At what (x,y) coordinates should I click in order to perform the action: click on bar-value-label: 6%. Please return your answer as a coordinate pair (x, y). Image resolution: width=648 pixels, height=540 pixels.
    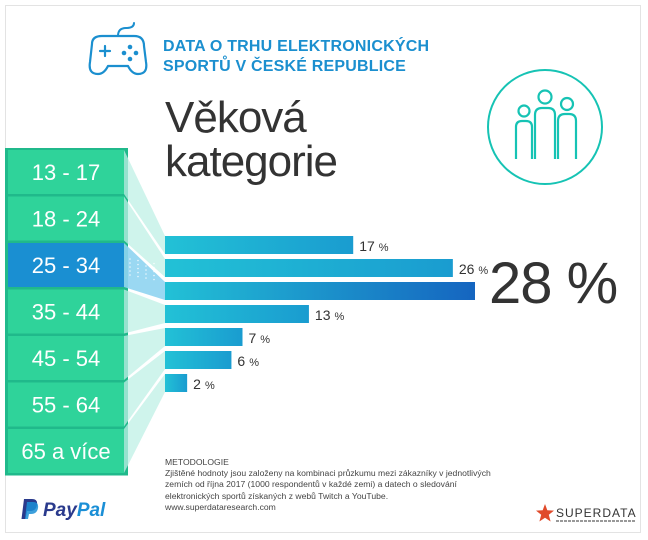
    Looking at the image, I should click on (248, 361).